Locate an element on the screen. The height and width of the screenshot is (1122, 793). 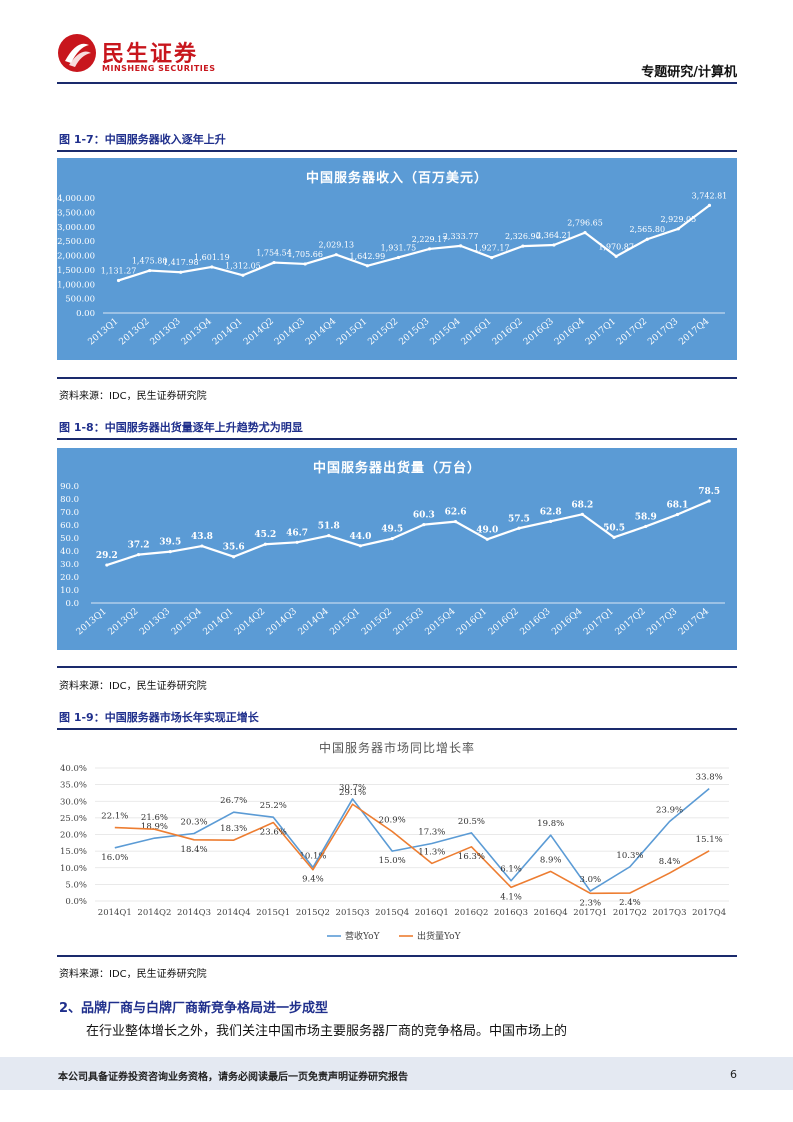
shipment-chart-data-label: 68.2 is located at coordinates (582, 505).